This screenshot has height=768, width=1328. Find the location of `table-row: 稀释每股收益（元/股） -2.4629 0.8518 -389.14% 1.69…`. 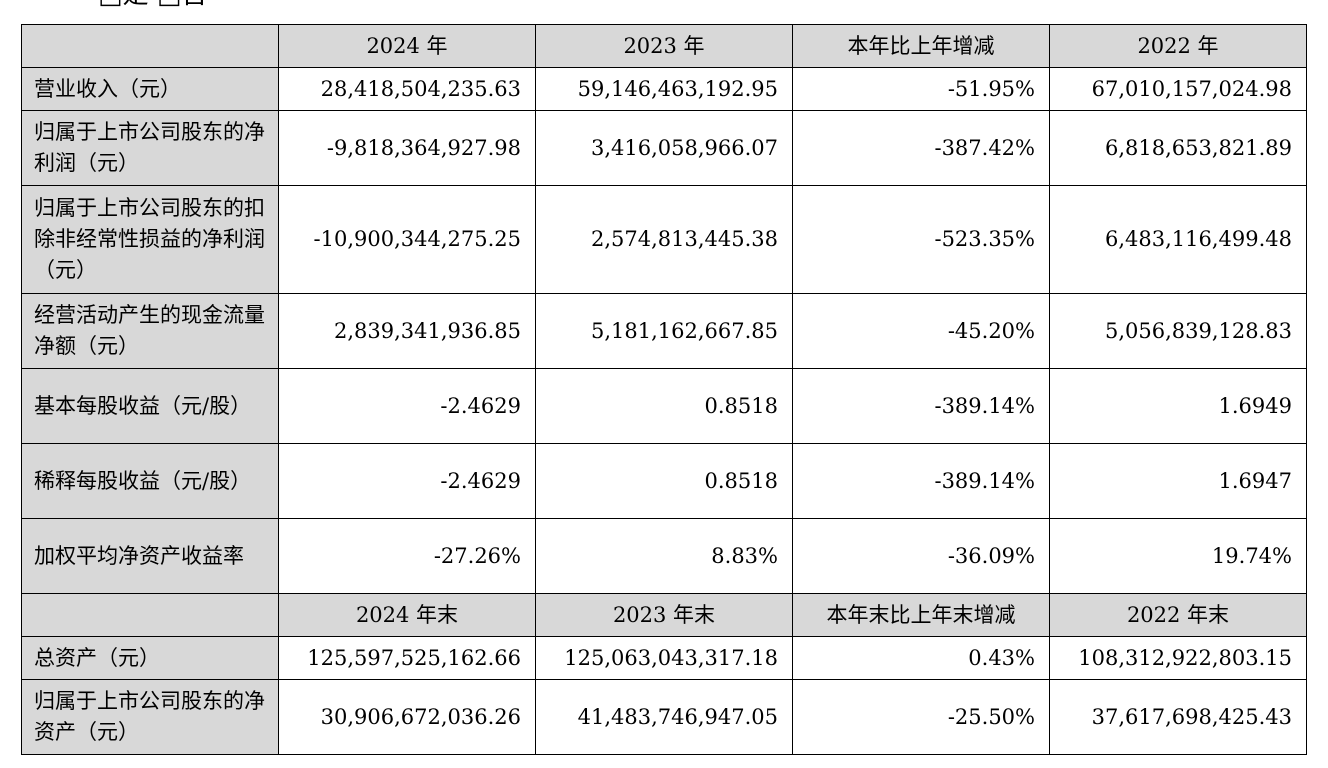

table-row: 稀释每股收益（元/股） -2.4629 0.8518 -389.14% 1.69… is located at coordinates (664, 481).